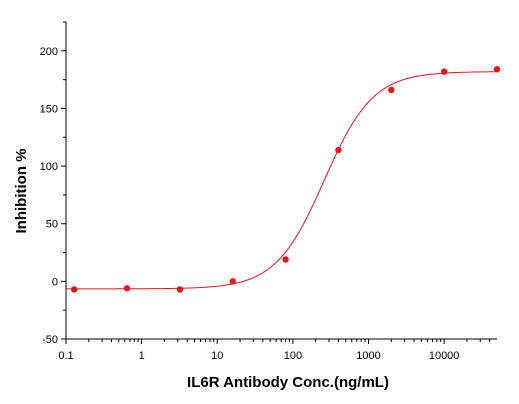  Describe the element at coordinates (368, 356) in the screenshot. I see `x-tick-label: 1000` at that location.